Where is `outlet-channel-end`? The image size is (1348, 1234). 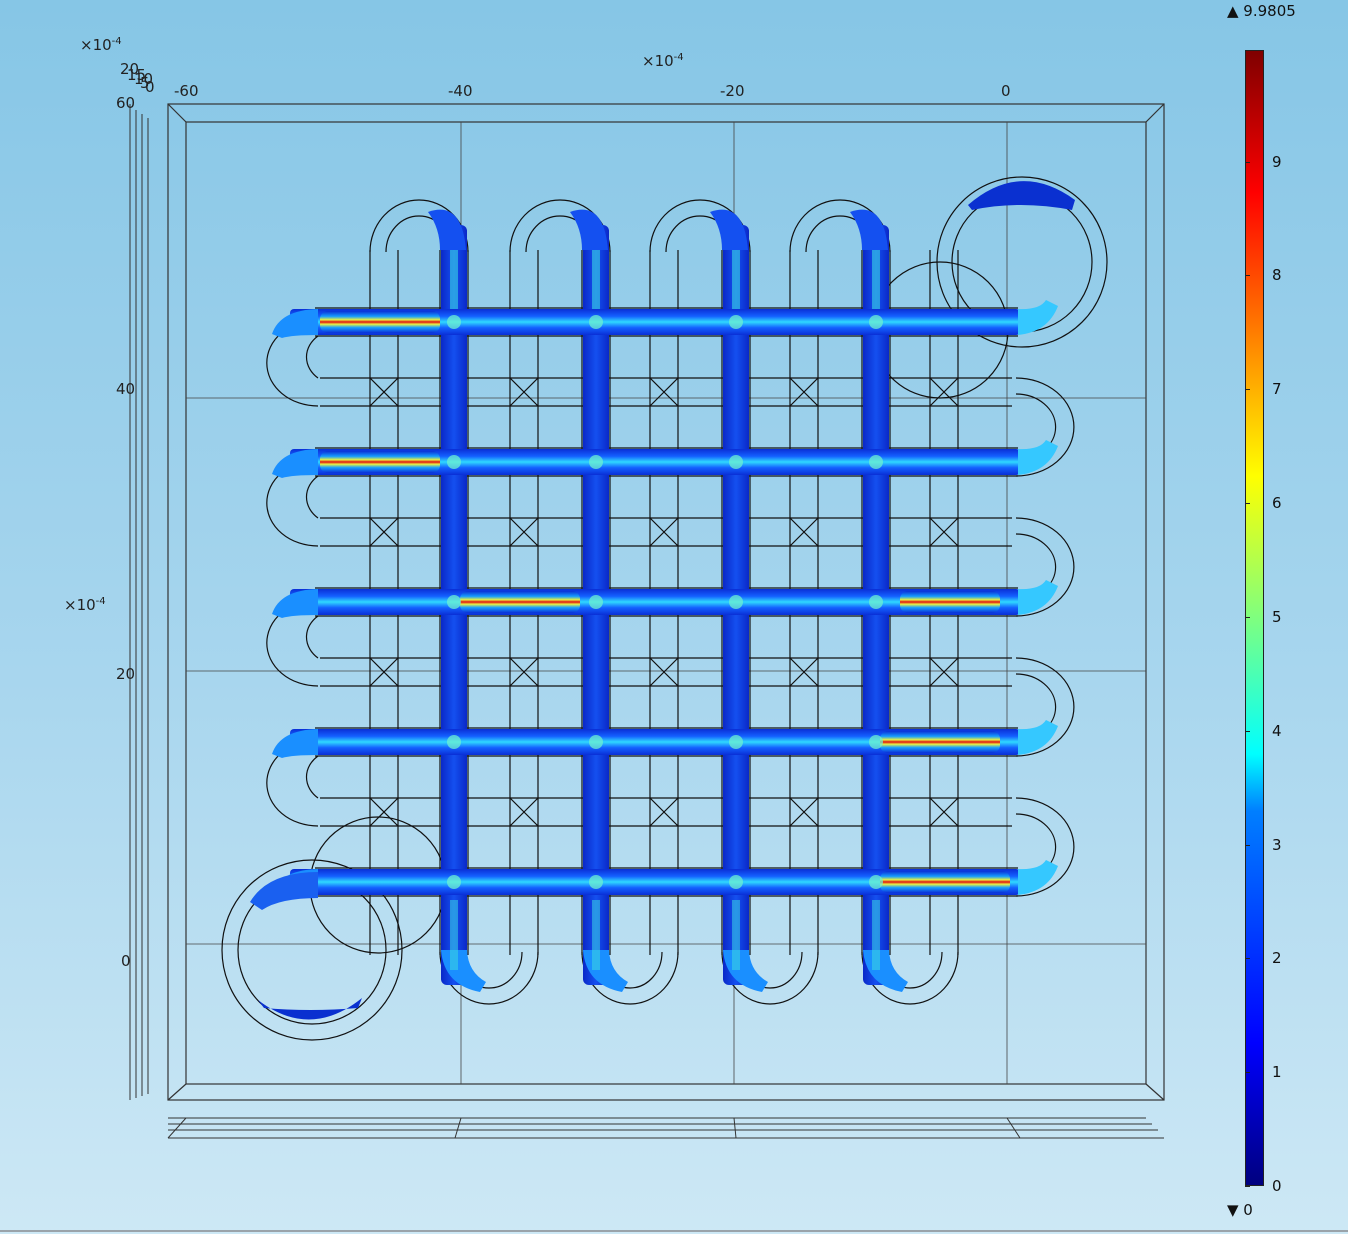 outlet-channel-end is located at coordinates (284, 891).